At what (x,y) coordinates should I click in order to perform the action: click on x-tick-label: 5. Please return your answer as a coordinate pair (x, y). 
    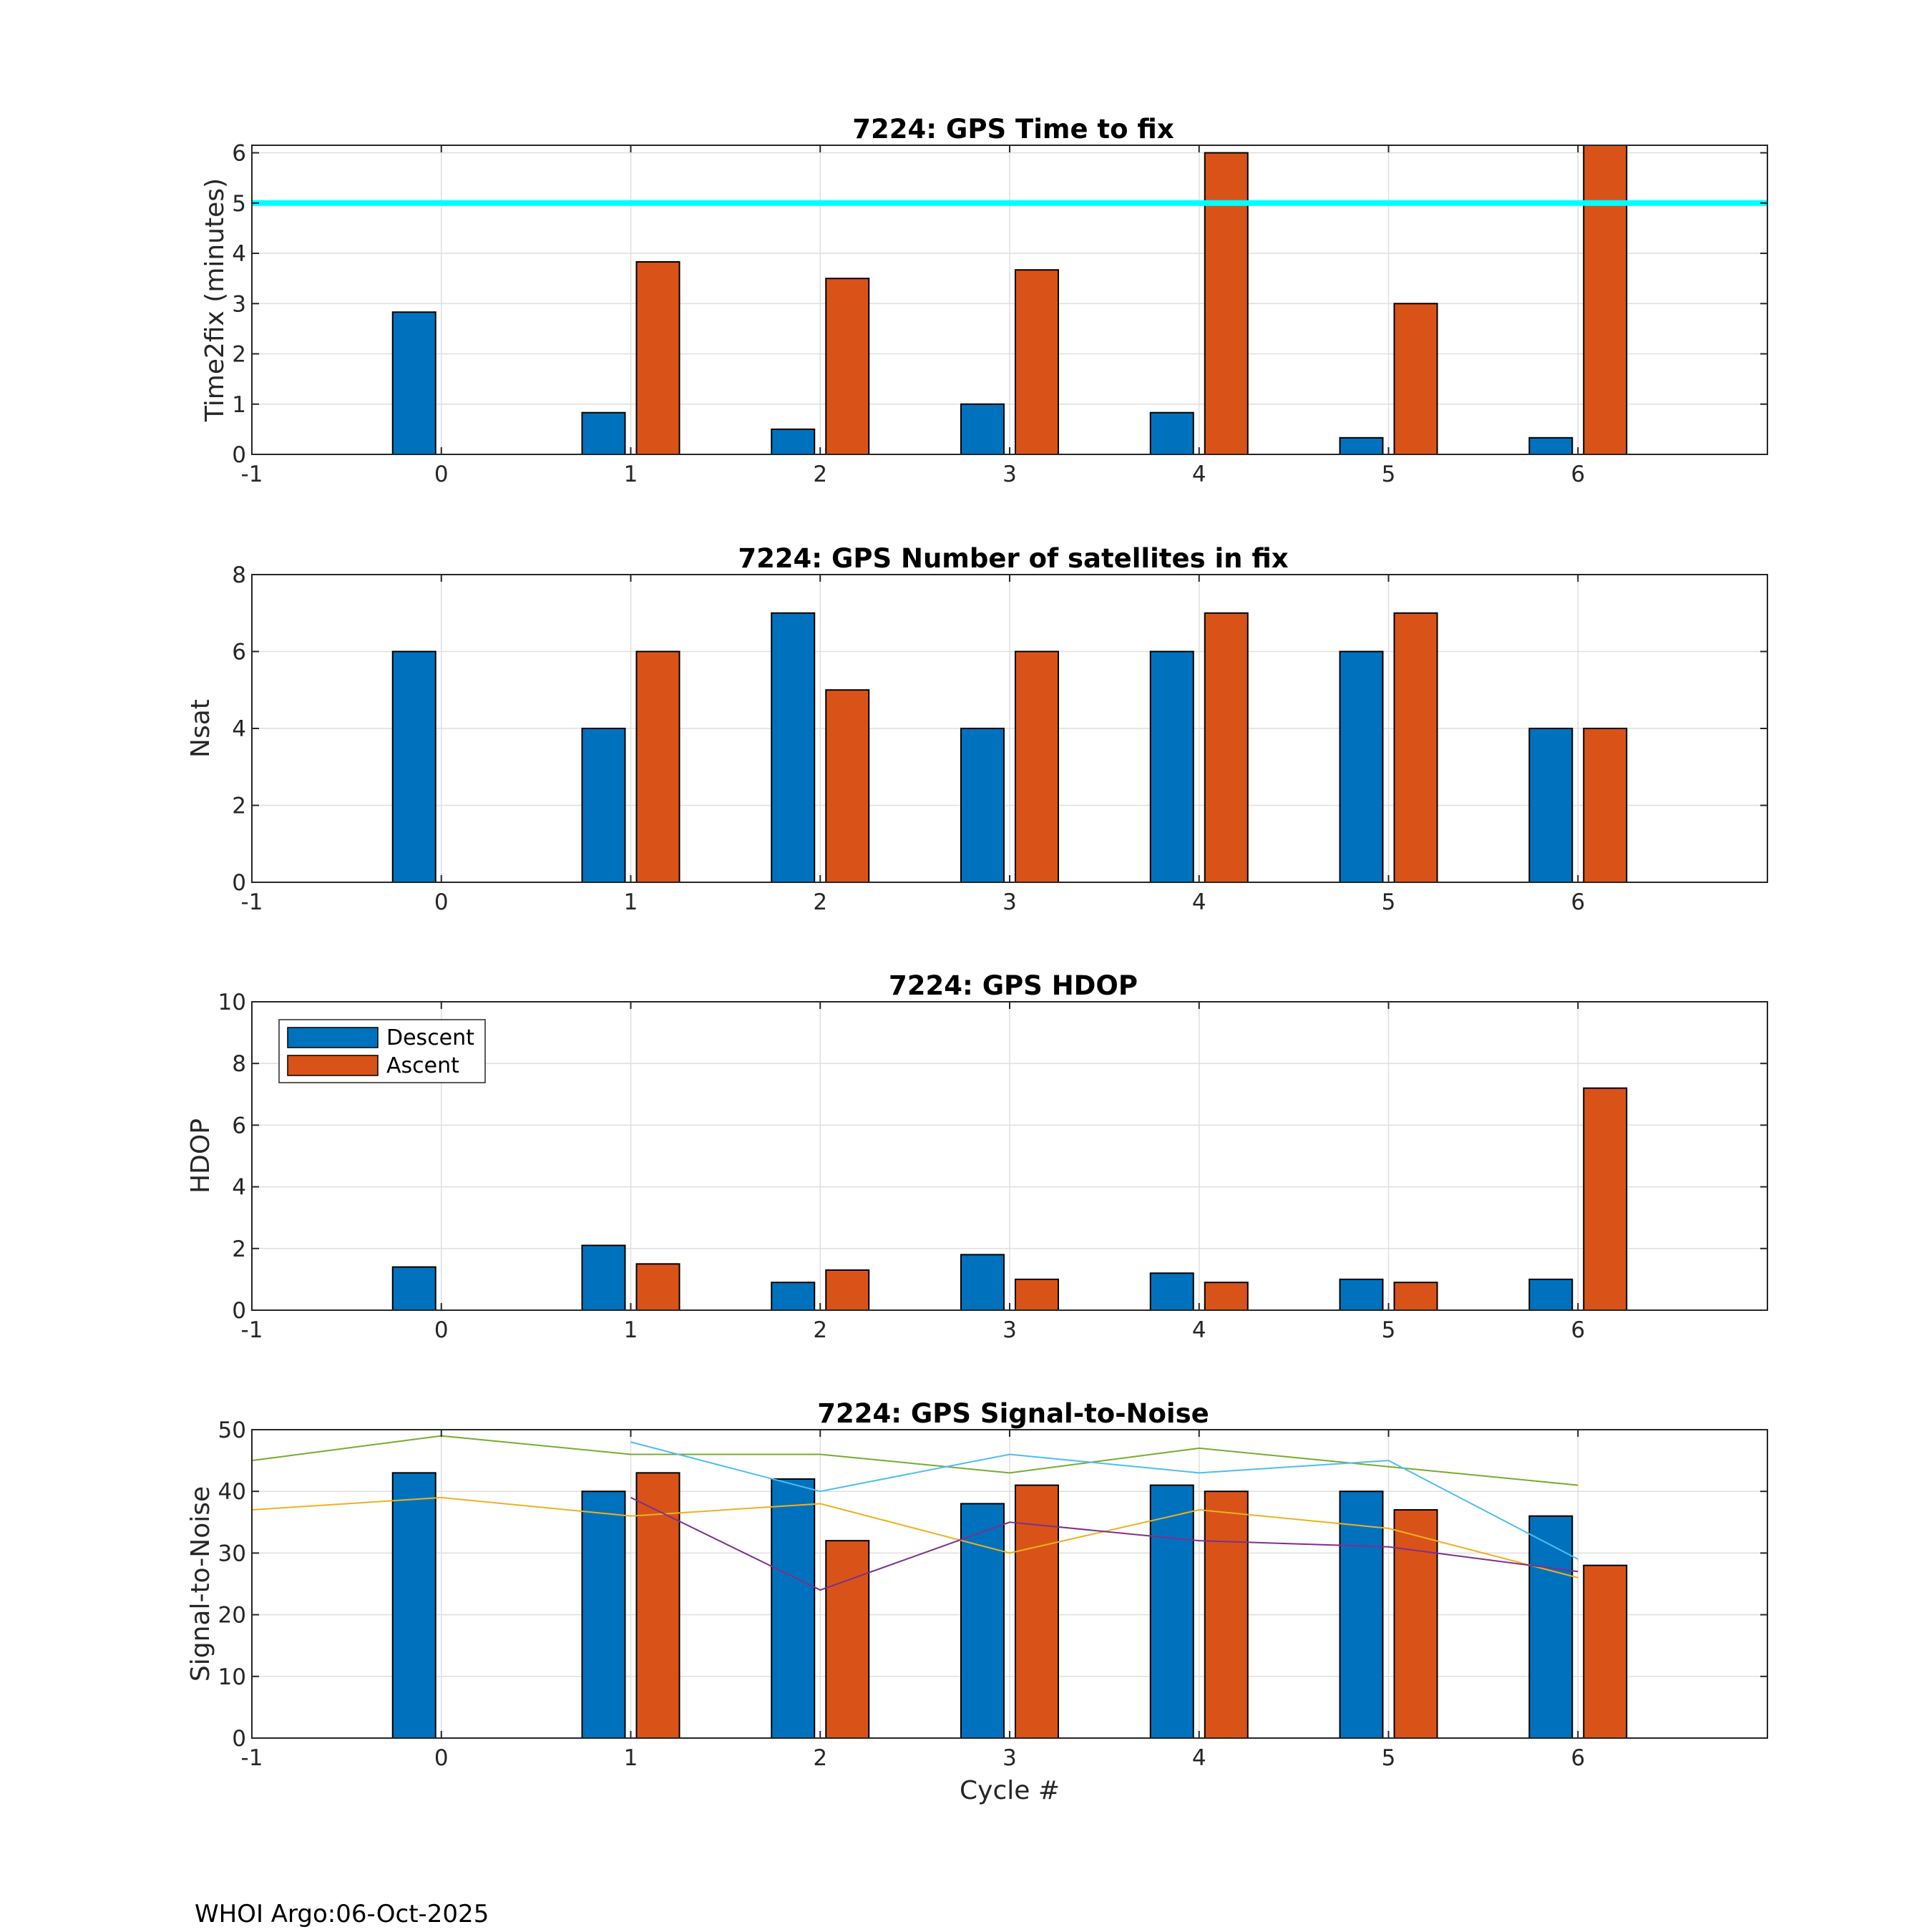
    Looking at the image, I should click on (1389, 1758).